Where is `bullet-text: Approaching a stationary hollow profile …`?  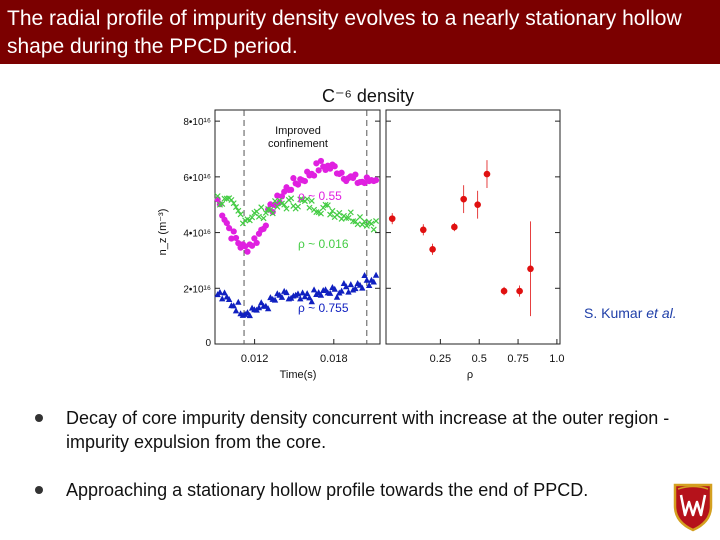 bullet-text: Approaching a stationary hollow profile … is located at coordinates (327, 490).